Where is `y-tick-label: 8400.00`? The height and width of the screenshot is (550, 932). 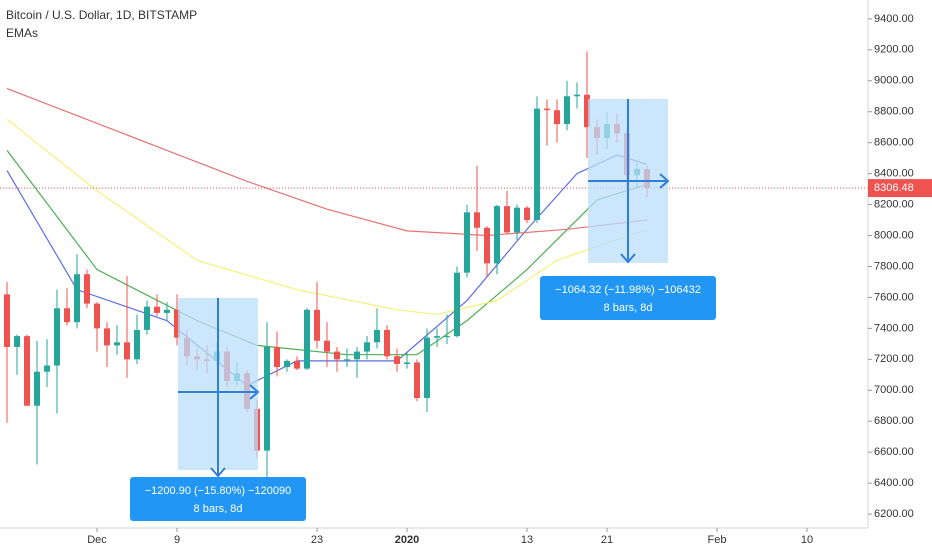
y-tick-label: 8400.00 is located at coordinates (894, 174).